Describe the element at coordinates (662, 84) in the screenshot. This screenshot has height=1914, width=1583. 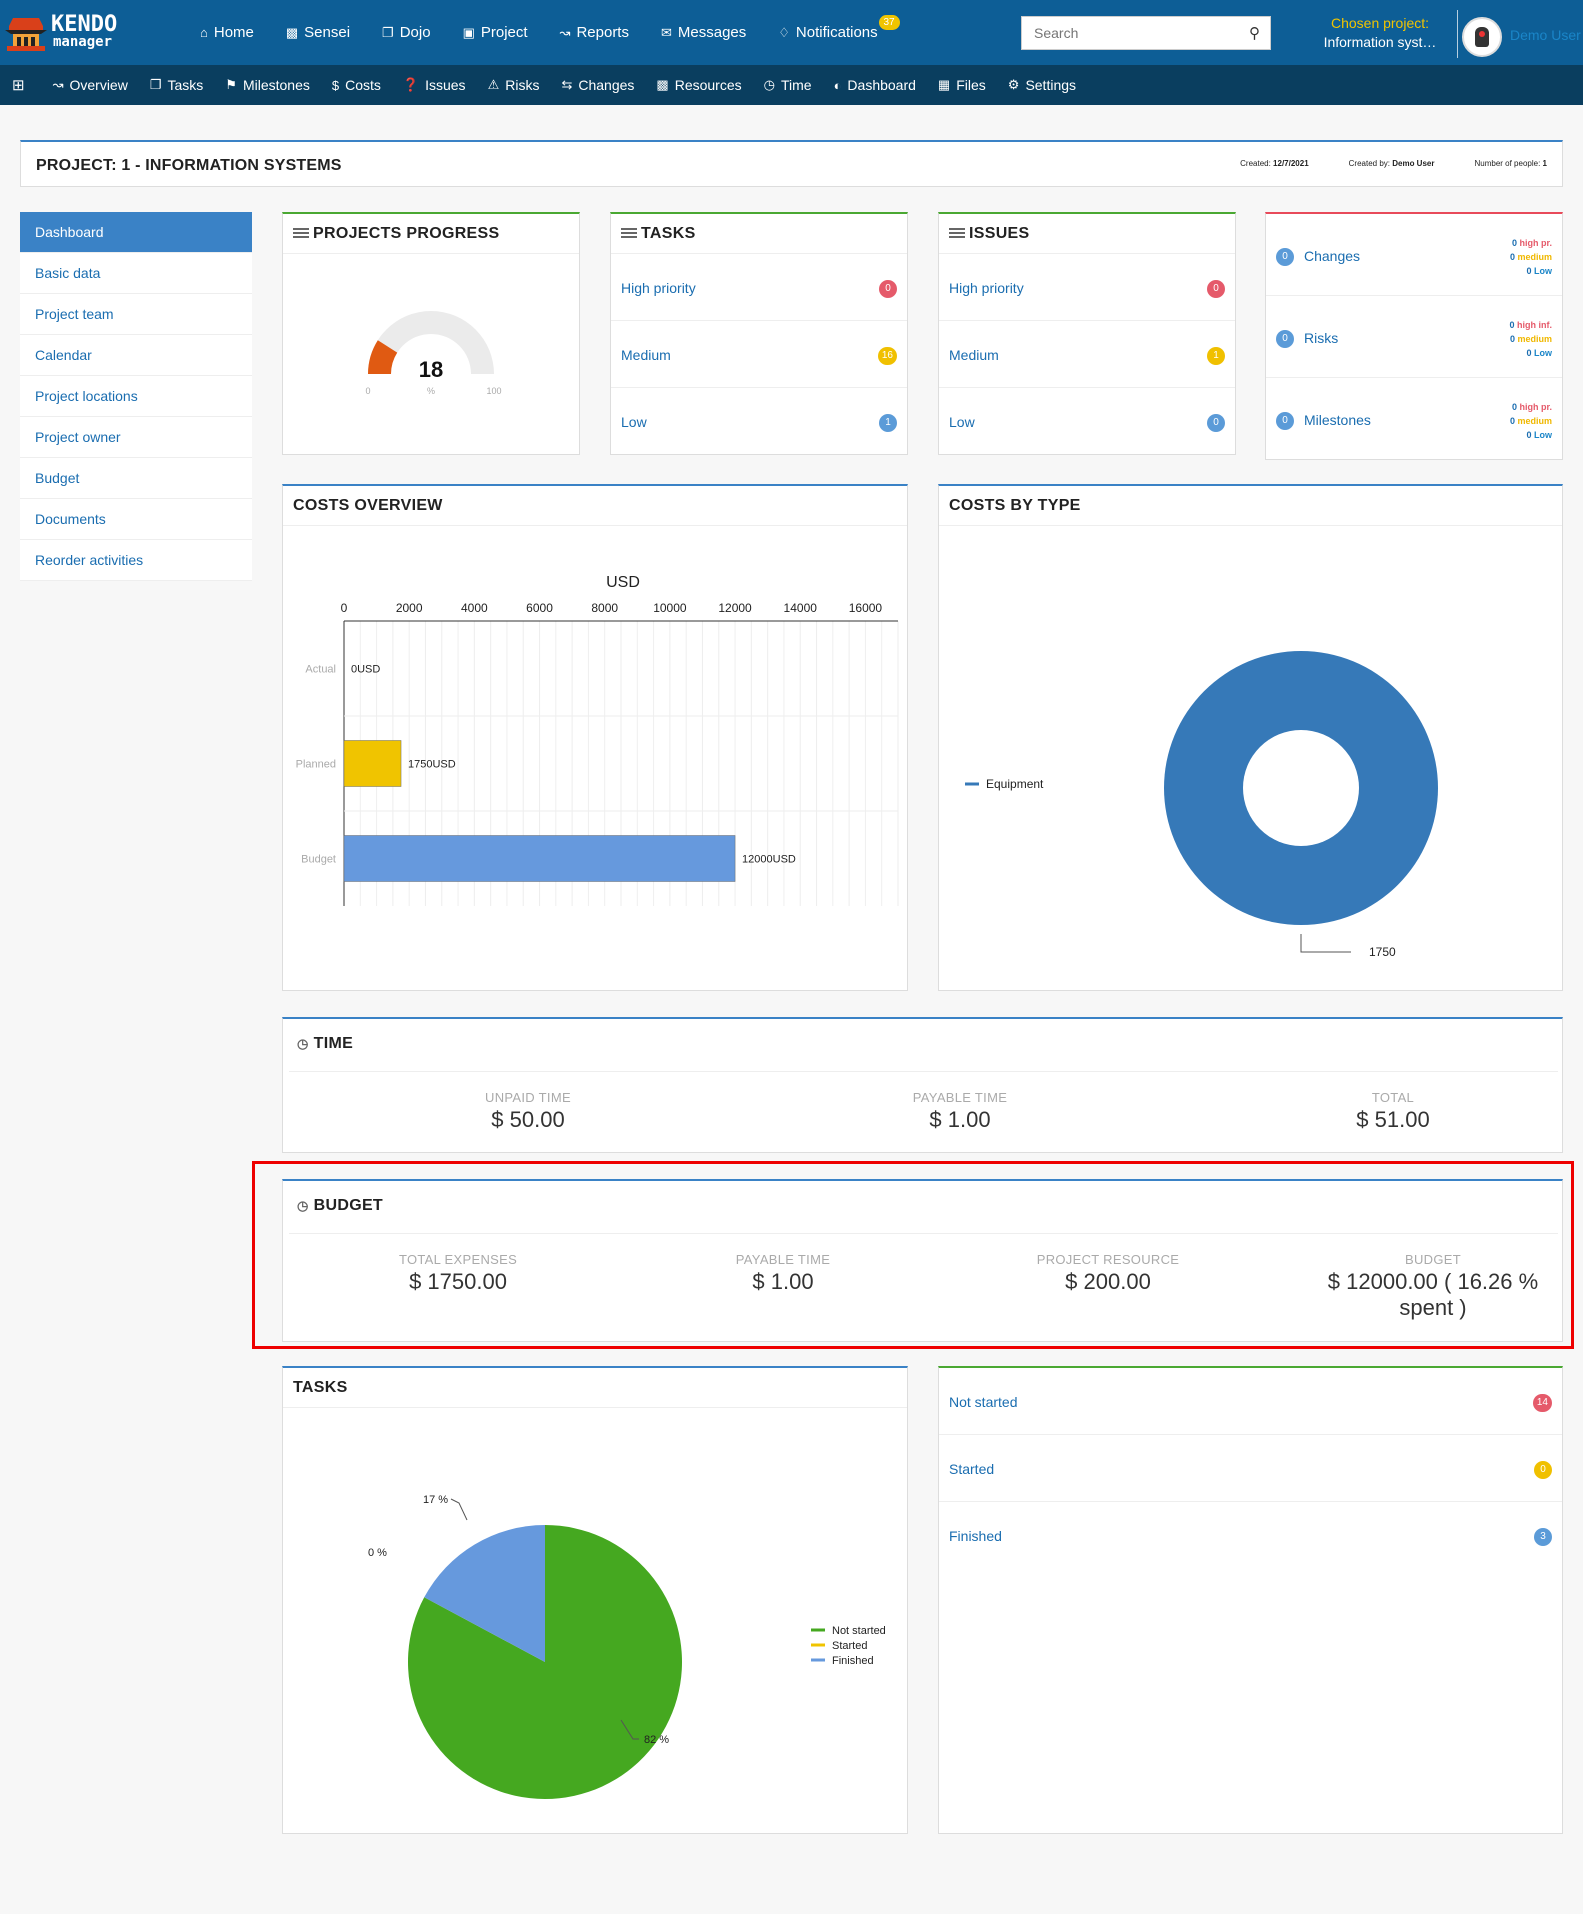
I see `suitcase-icon: ▩` at that location.